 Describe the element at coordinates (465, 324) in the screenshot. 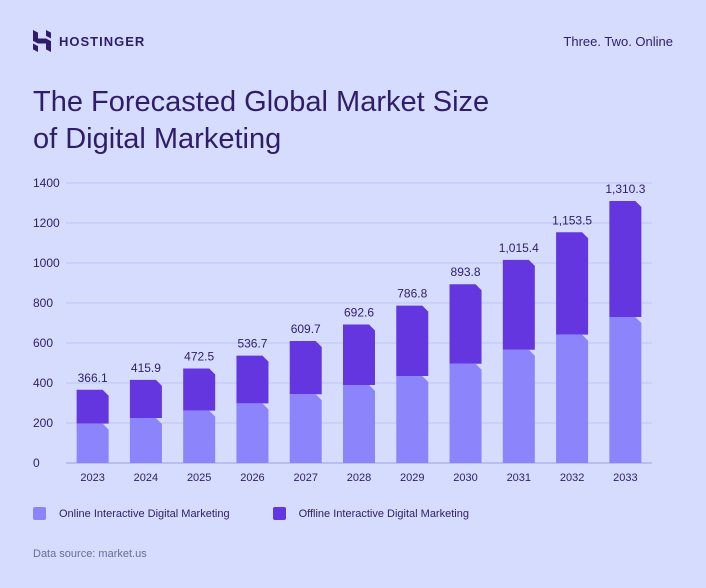

I see `bar-offline-2030` at that location.